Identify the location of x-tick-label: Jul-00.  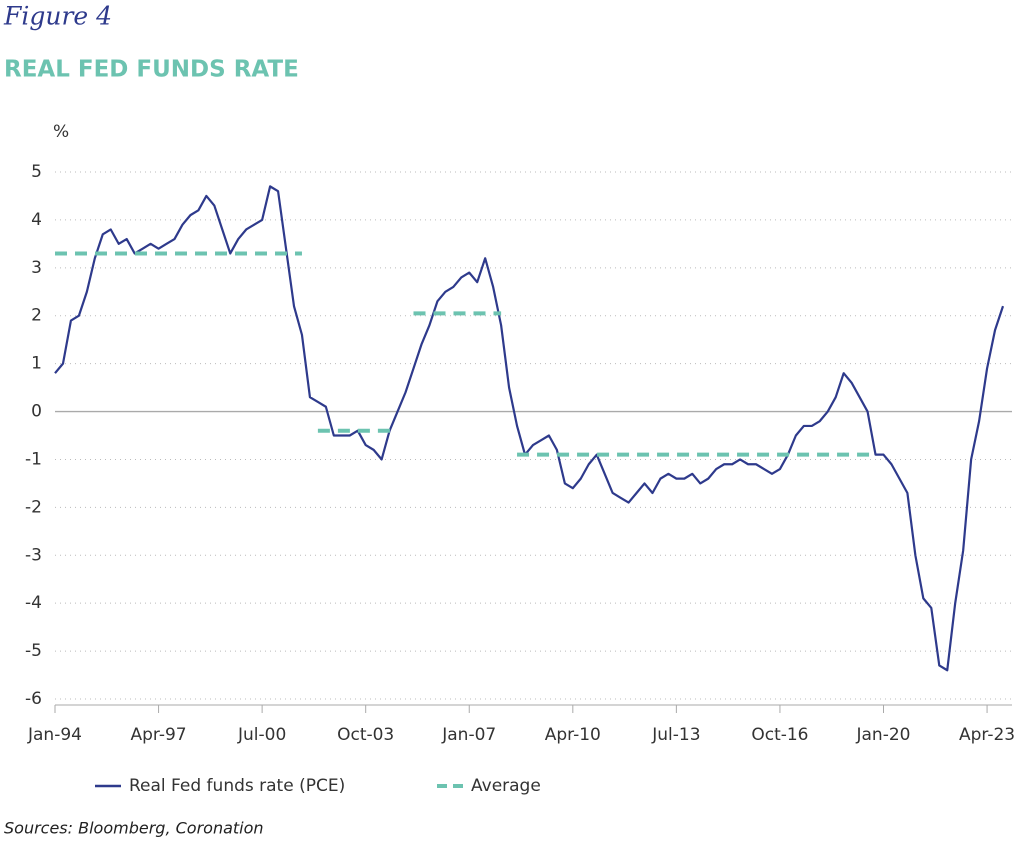
(261, 735).